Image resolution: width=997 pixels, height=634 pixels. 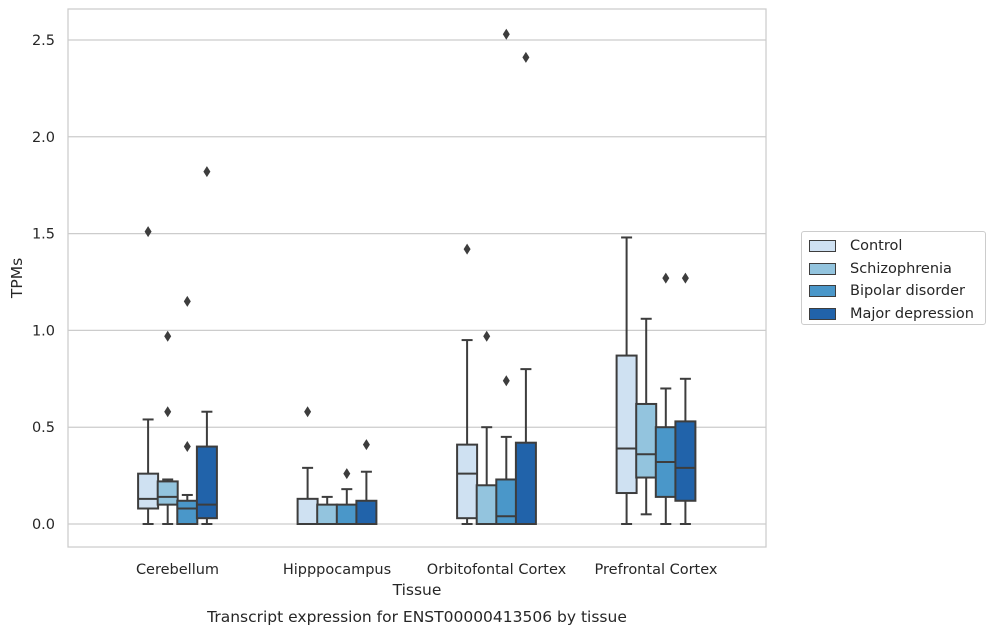 What do you see at coordinates (656, 570) in the screenshot?
I see `x-tick-label: Prefrontal Cortex` at bounding box center [656, 570].